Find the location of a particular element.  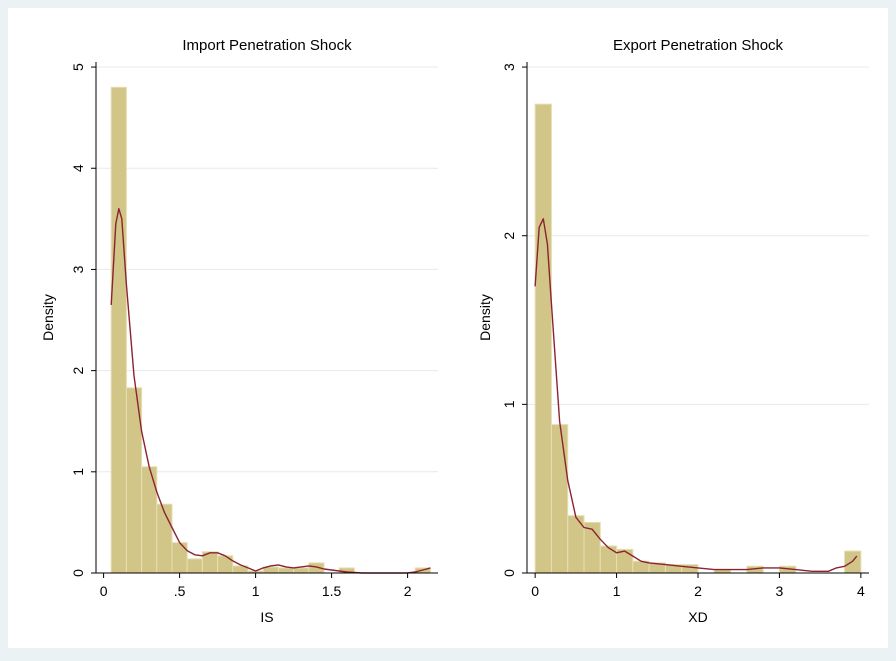

x-tick-label: 1.5 is located at coordinates (332, 591).